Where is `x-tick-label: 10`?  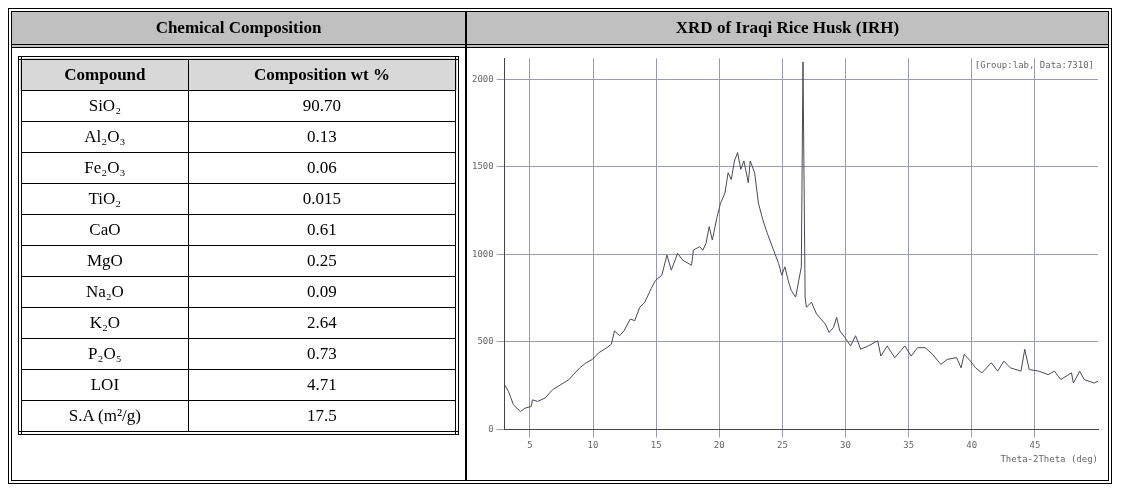 x-tick-label: 10 is located at coordinates (593, 445).